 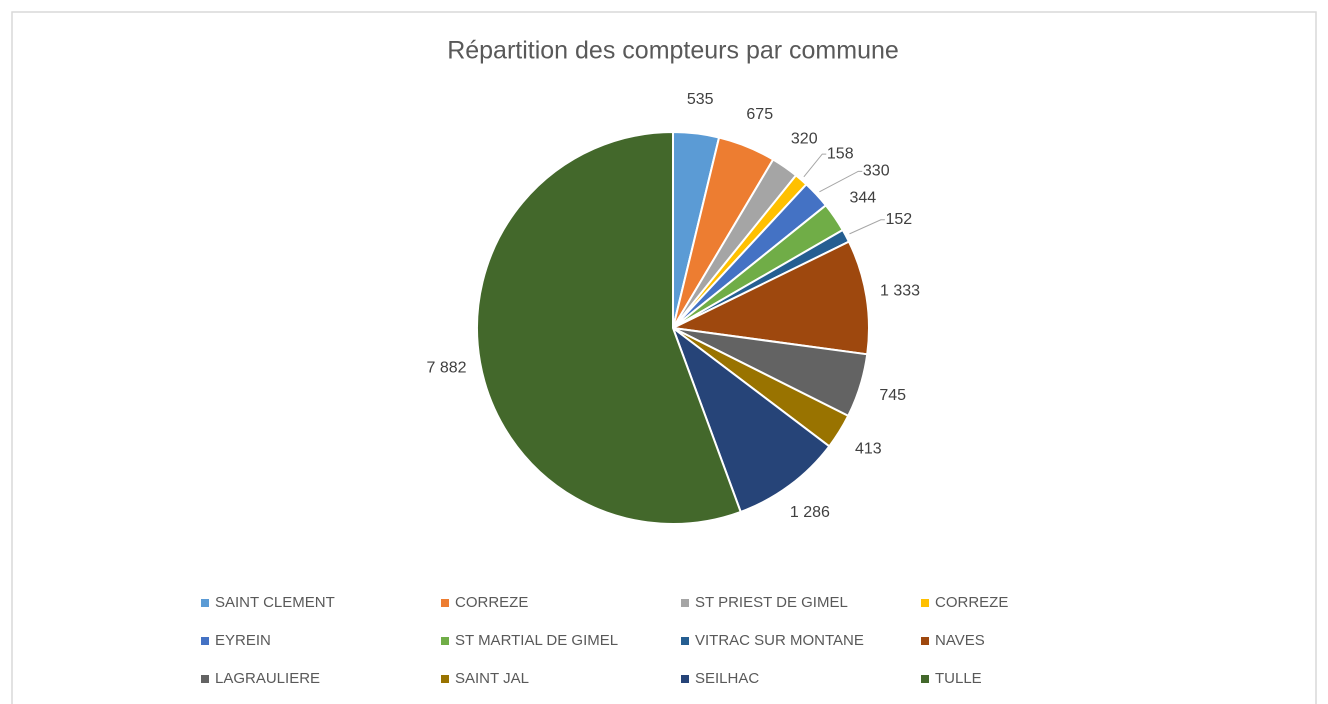 I want to click on legend-label: SEILHAC, so click(x=727, y=678).